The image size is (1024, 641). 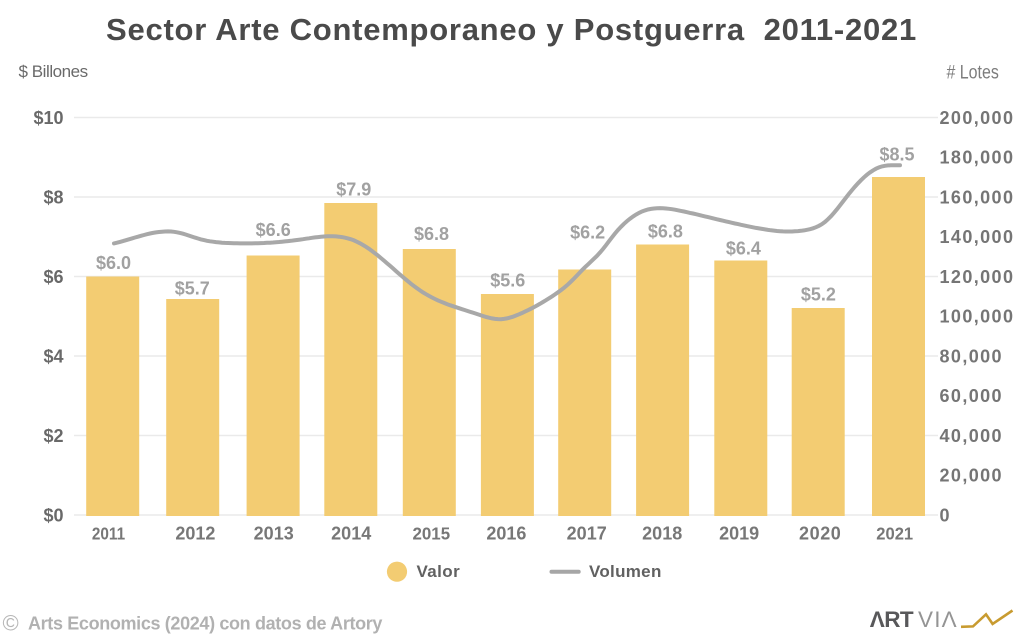 I want to click on svg-text: 160,000, so click(x=977, y=197).